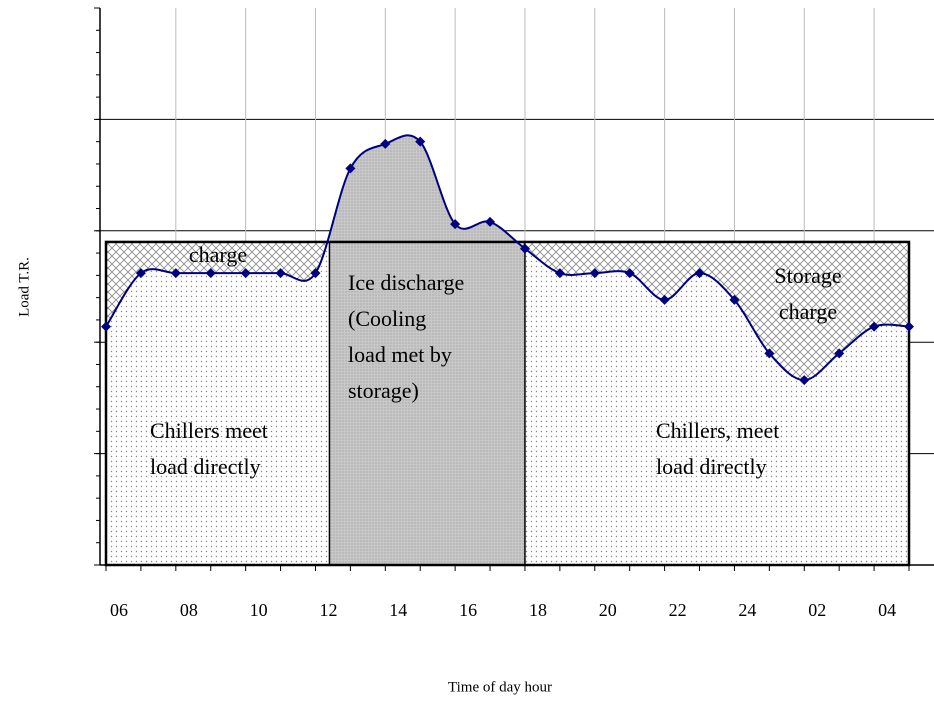 This screenshot has width=934, height=706. Describe the element at coordinates (259, 610) in the screenshot. I see `x-tick-label: 10` at that location.